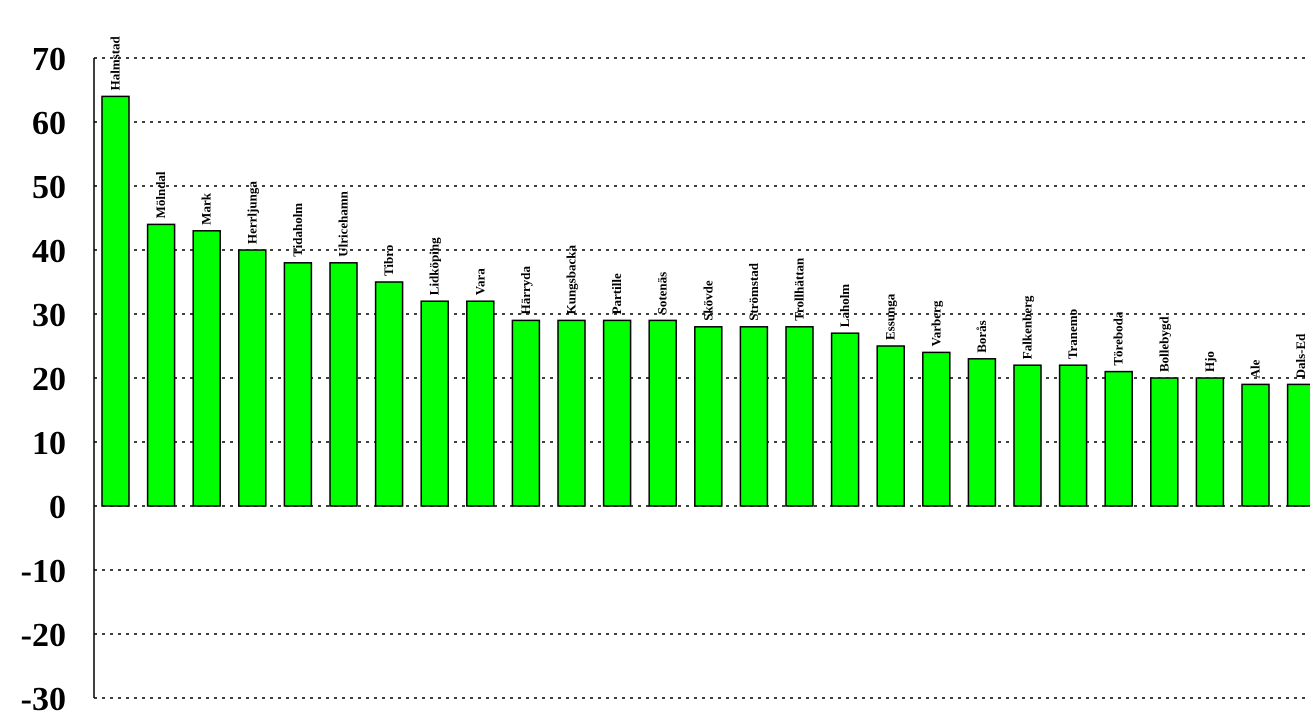 This screenshot has width=1310, height=711. Describe the element at coordinates (1163, 344) in the screenshot. I see `bar-label: Bollebygd` at that location.